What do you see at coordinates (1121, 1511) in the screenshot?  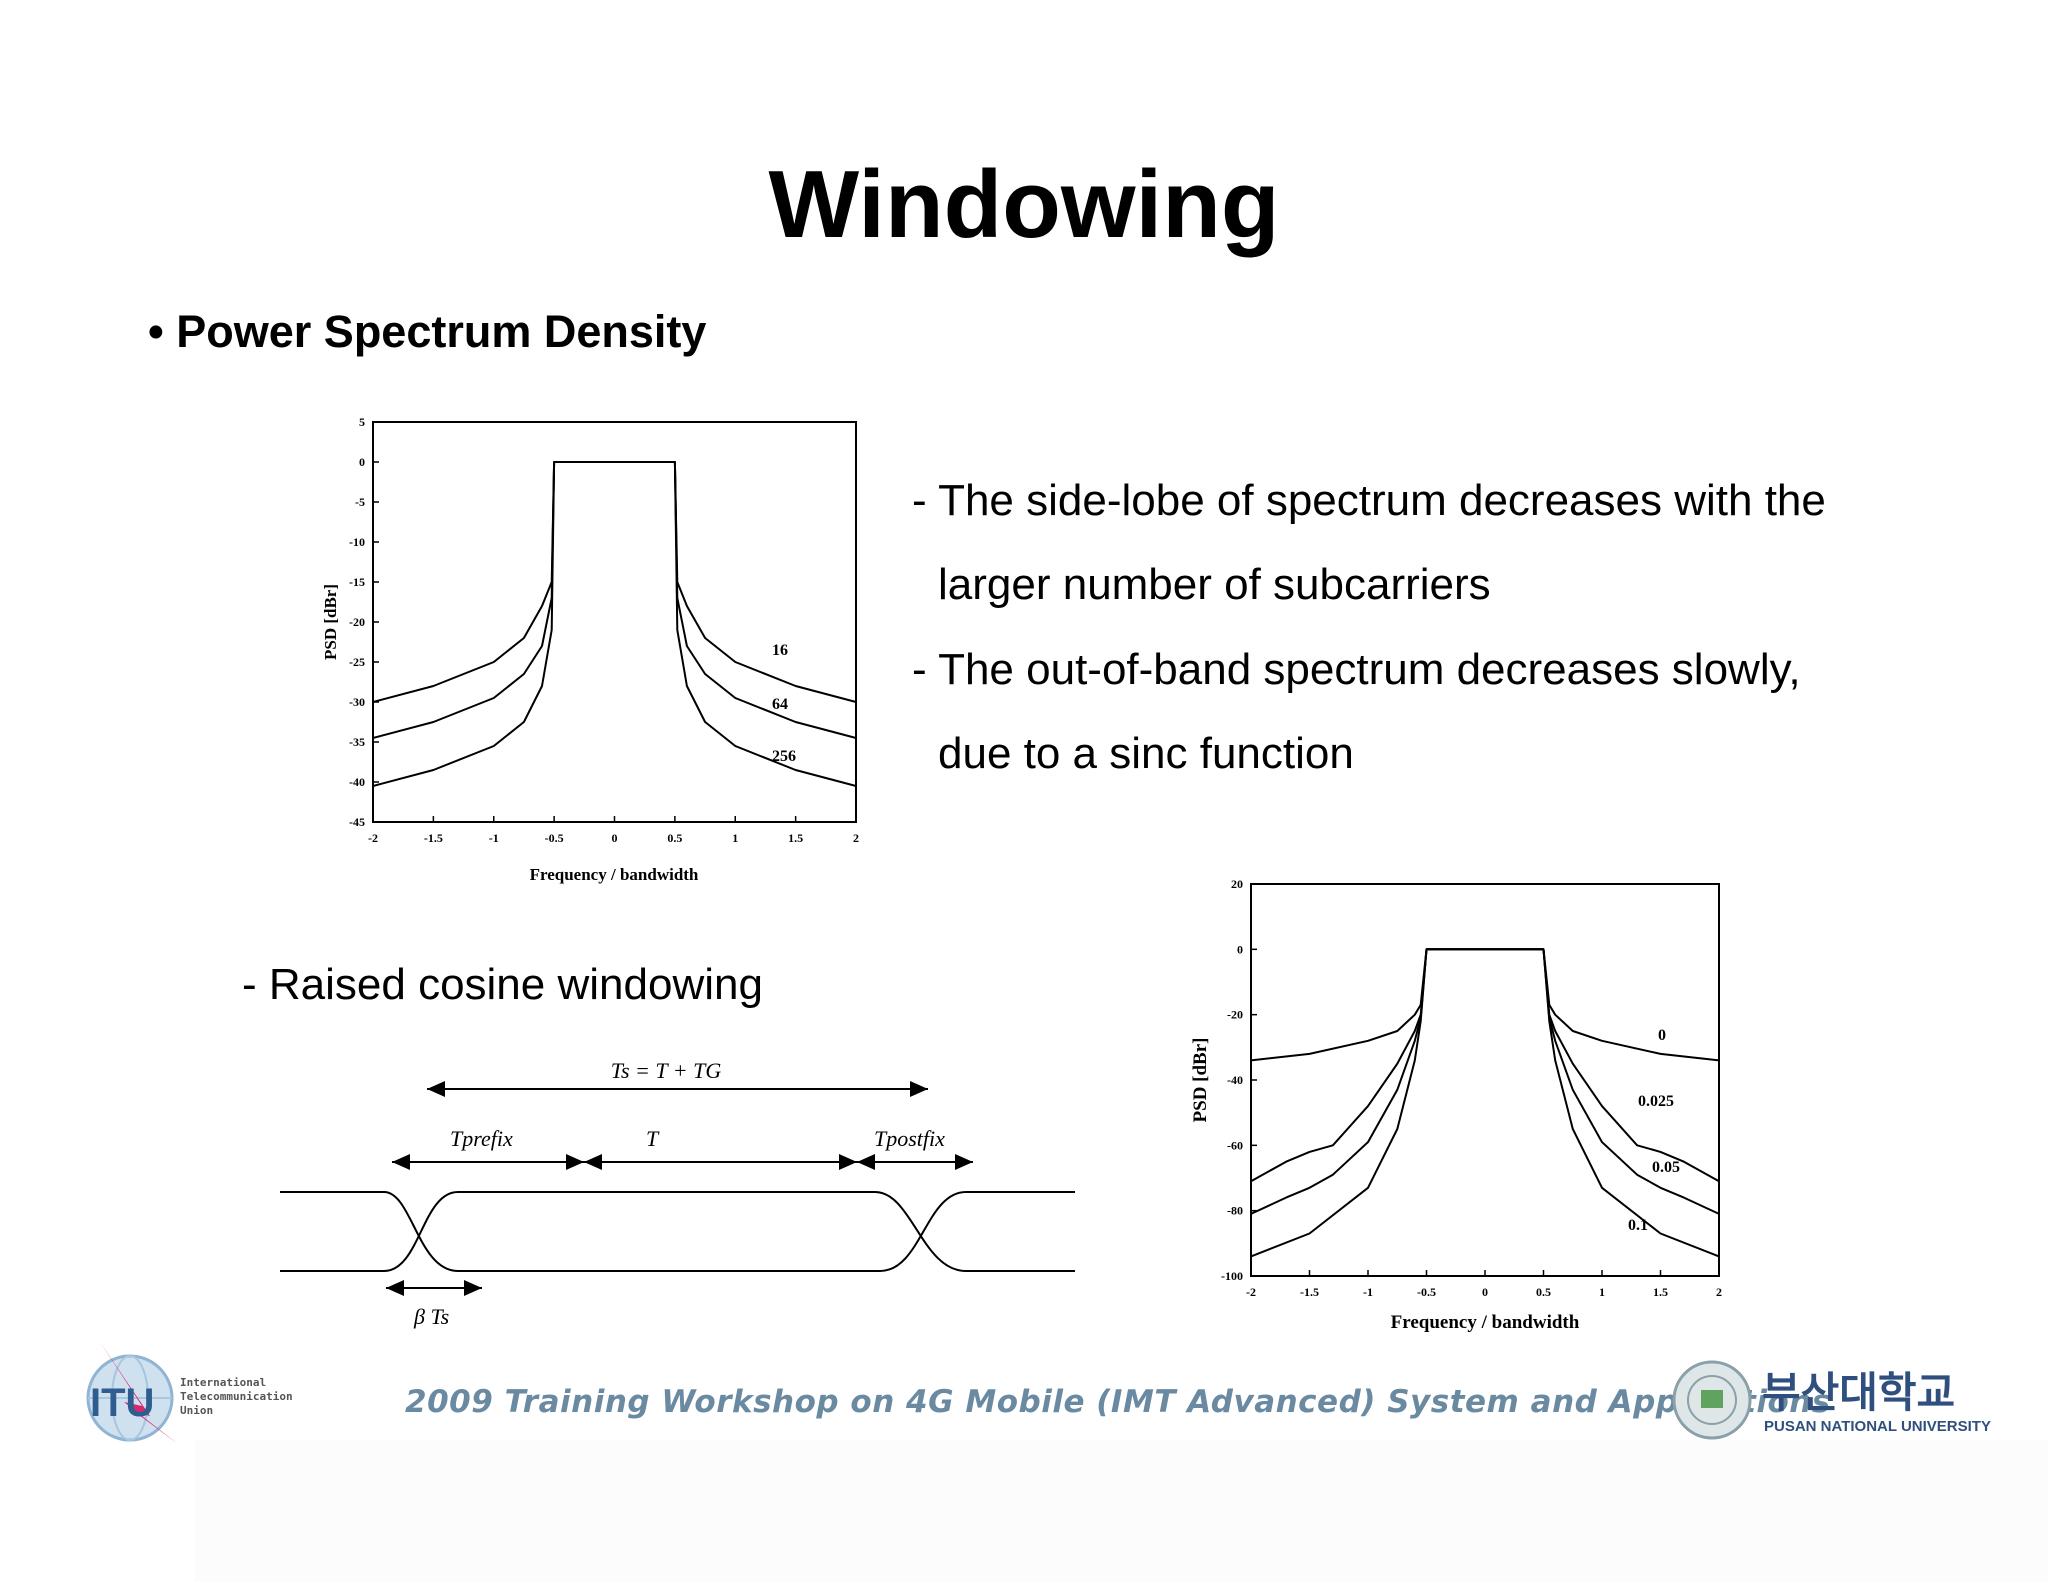 I see `footer-background` at bounding box center [1121, 1511].